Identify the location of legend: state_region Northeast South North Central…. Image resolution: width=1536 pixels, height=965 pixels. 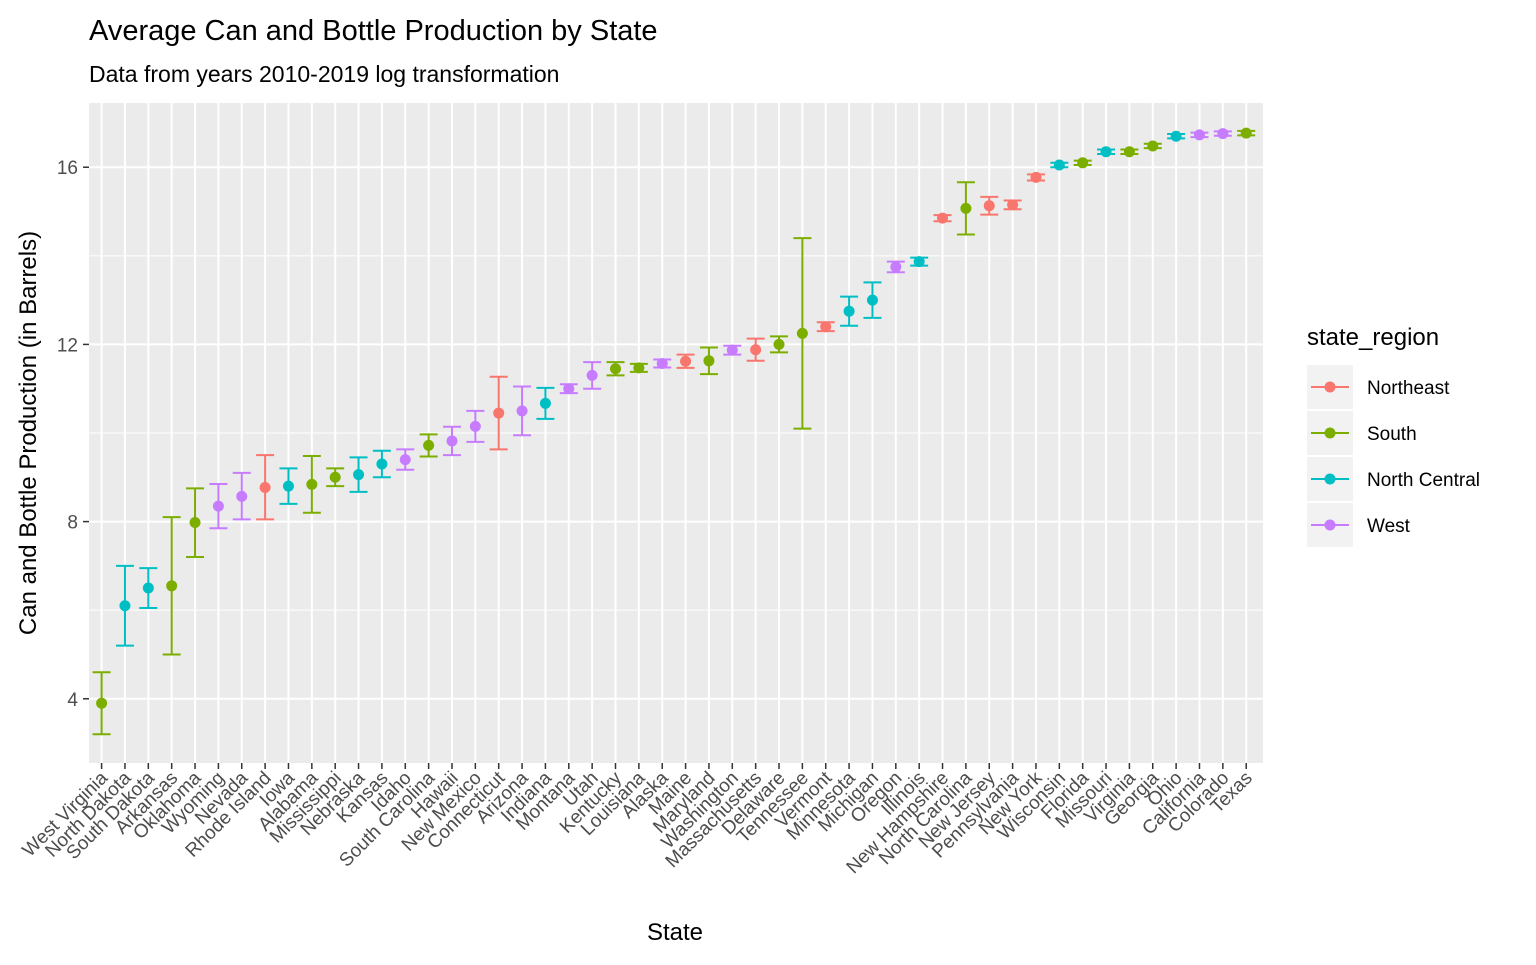
(1393, 435).